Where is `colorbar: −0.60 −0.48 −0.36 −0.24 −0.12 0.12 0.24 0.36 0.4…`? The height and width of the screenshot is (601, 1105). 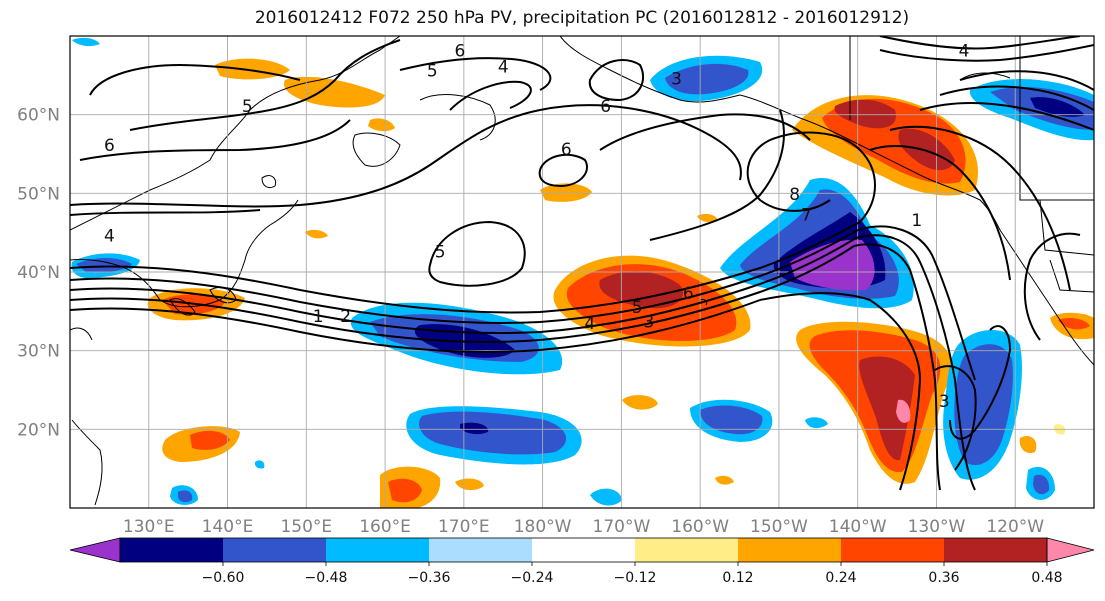
colorbar: −0.60 −0.48 −0.36 −0.24 −0.12 0.12 0.24 0.36 0.4… is located at coordinates (582, 561).